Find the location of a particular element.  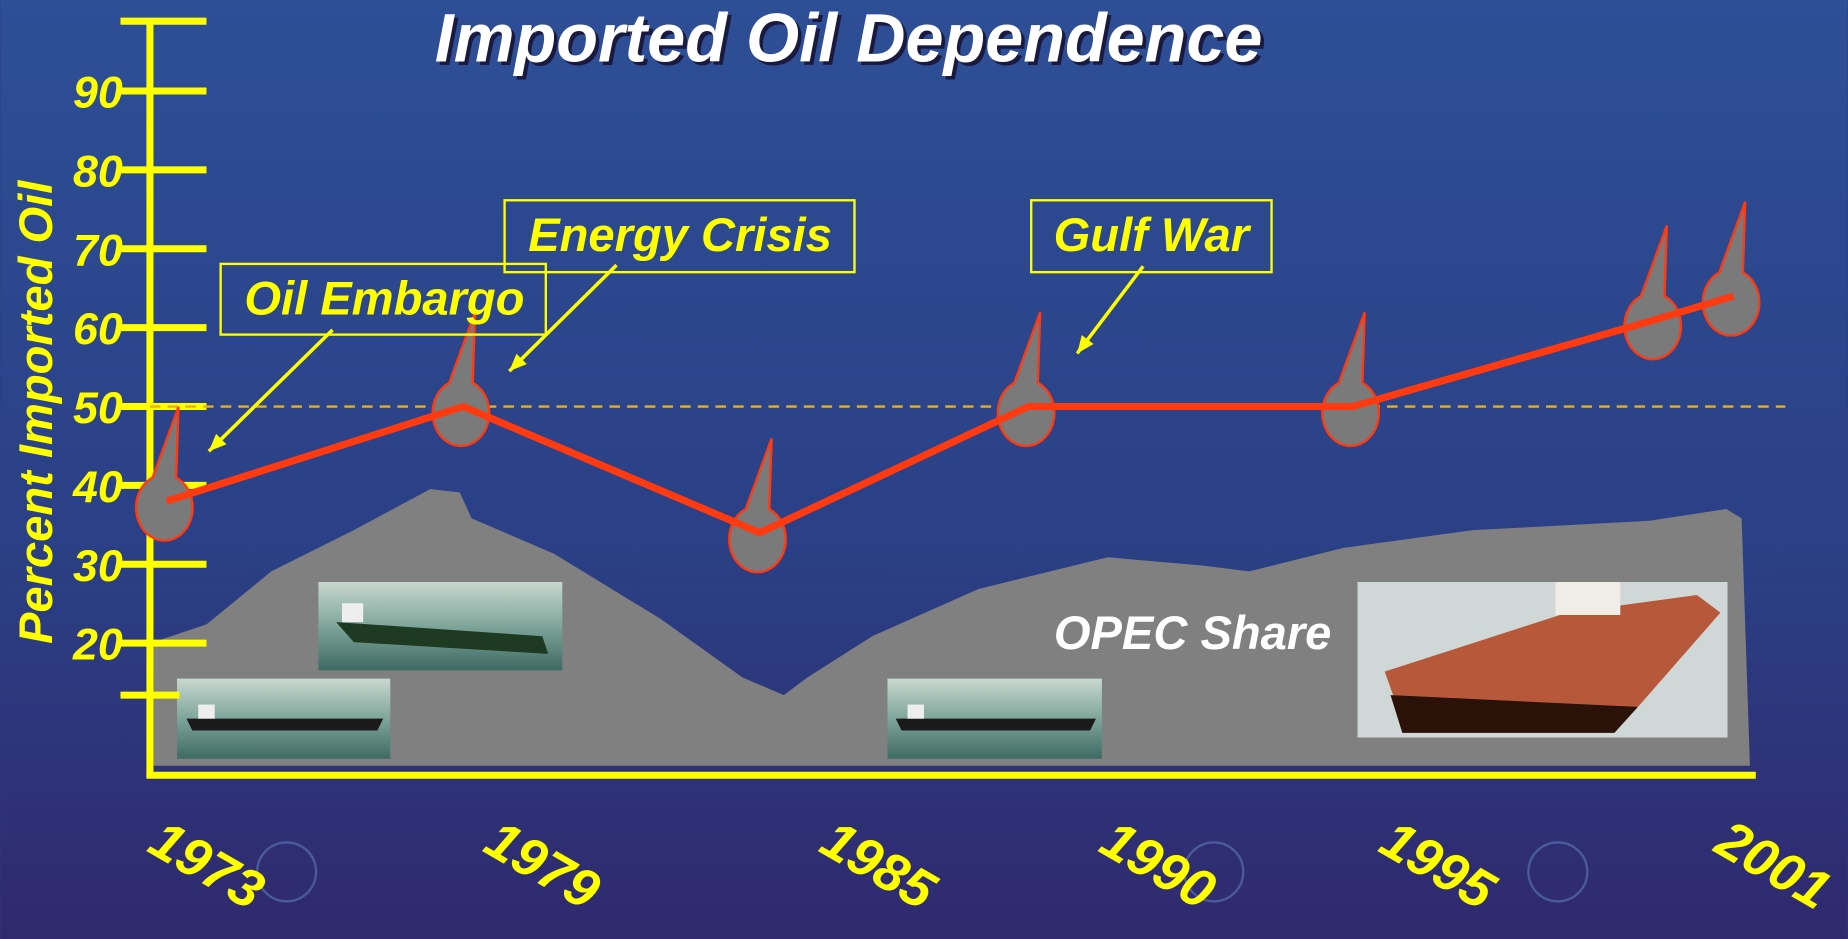

y-tick-label: 40 is located at coordinates (97, 487).